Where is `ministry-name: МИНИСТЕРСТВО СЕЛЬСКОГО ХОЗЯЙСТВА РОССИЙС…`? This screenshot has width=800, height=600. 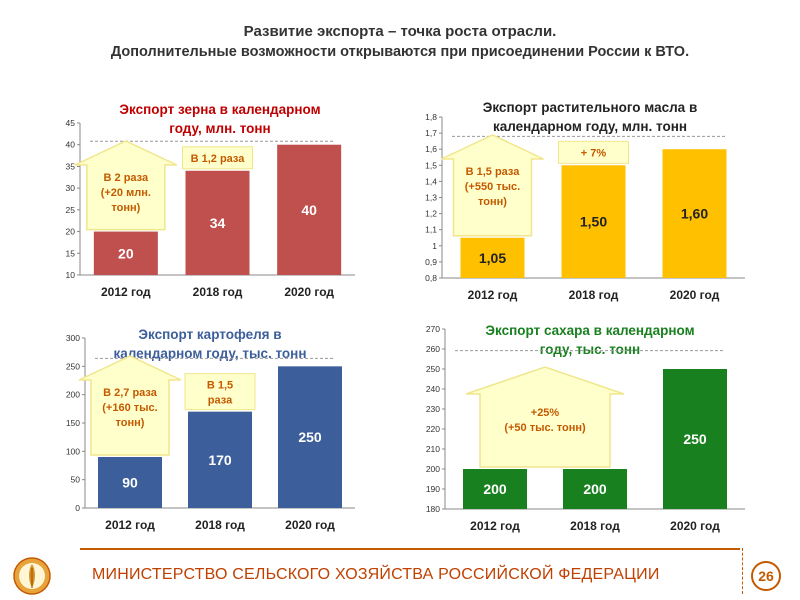
ministry-name: МИНИСТЕРСТВО СЕЛЬСКОГО ХОЗЯЙСТВА РОССИЙС… is located at coordinates (376, 574).